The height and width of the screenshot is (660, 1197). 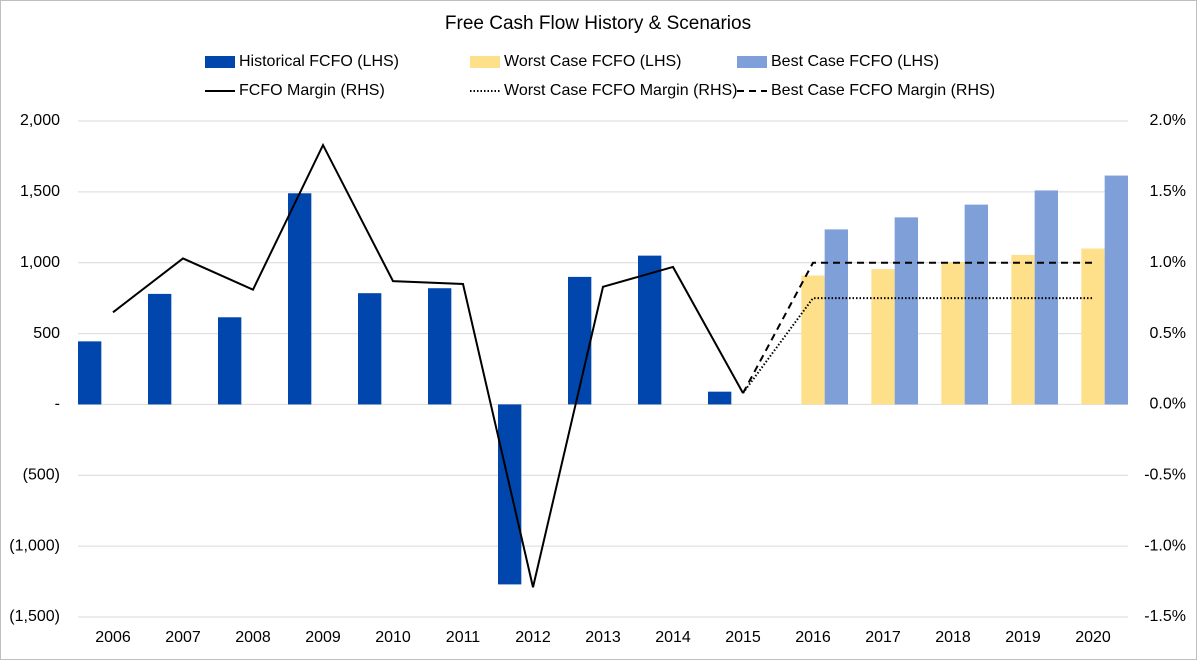 I want to click on x-tick-label: 2014, so click(x=673, y=637).